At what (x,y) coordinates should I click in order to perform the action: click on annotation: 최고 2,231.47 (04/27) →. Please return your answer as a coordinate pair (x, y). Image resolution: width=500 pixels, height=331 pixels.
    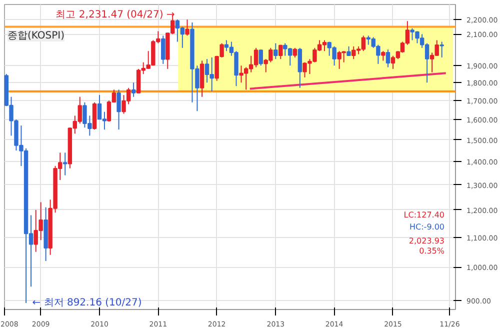
    Looking at the image, I should click on (115, 15).